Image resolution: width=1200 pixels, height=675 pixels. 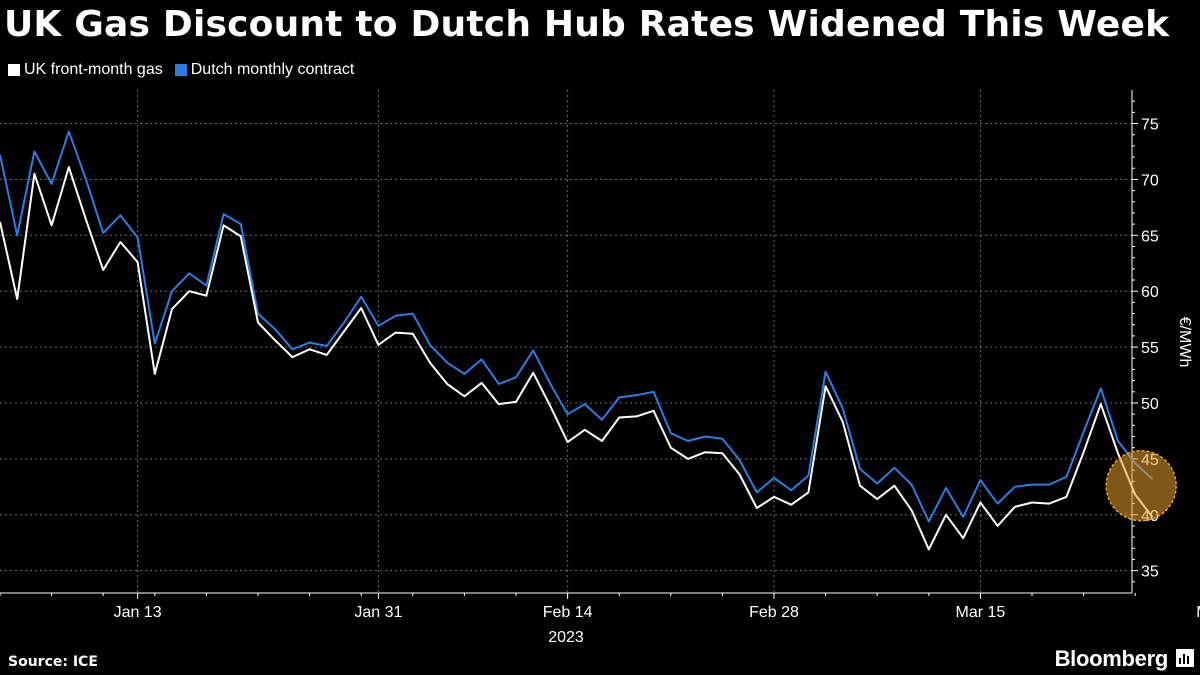 I want to click on legend-label-uk: UK front-month gas, so click(x=93, y=69).